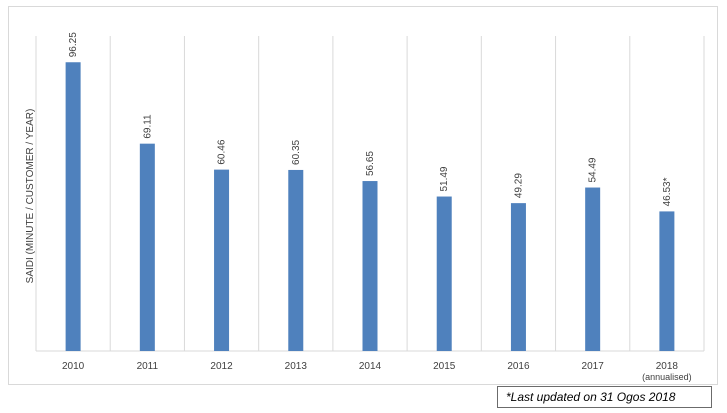  I want to click on bar-2010, so click(73, 206).